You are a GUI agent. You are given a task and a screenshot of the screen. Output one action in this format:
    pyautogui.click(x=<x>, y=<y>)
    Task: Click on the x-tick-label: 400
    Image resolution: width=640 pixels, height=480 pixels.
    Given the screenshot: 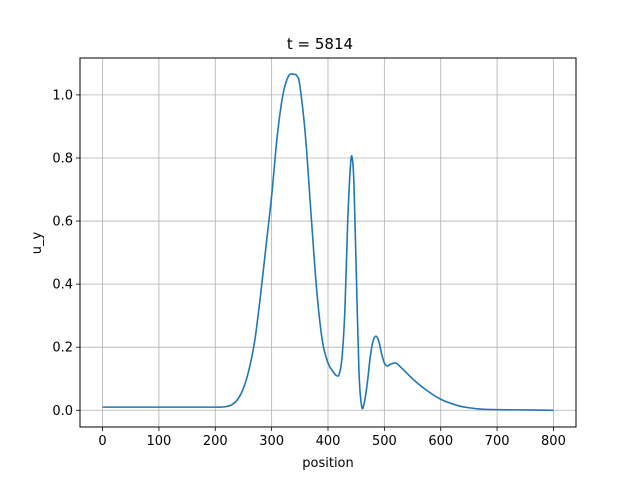 What is the action you would take?
    pyautogui.click(x=328, y=441)
    